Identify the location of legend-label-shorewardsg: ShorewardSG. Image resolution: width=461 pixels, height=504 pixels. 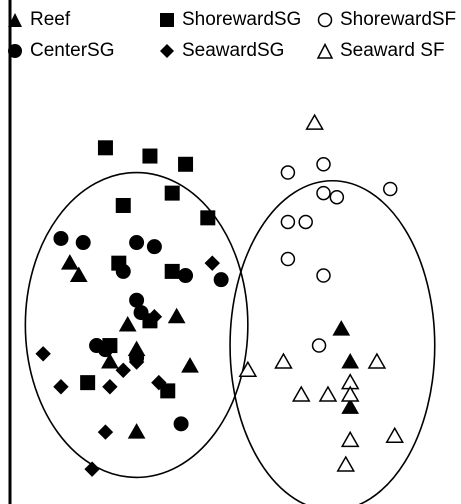
(242, 19).